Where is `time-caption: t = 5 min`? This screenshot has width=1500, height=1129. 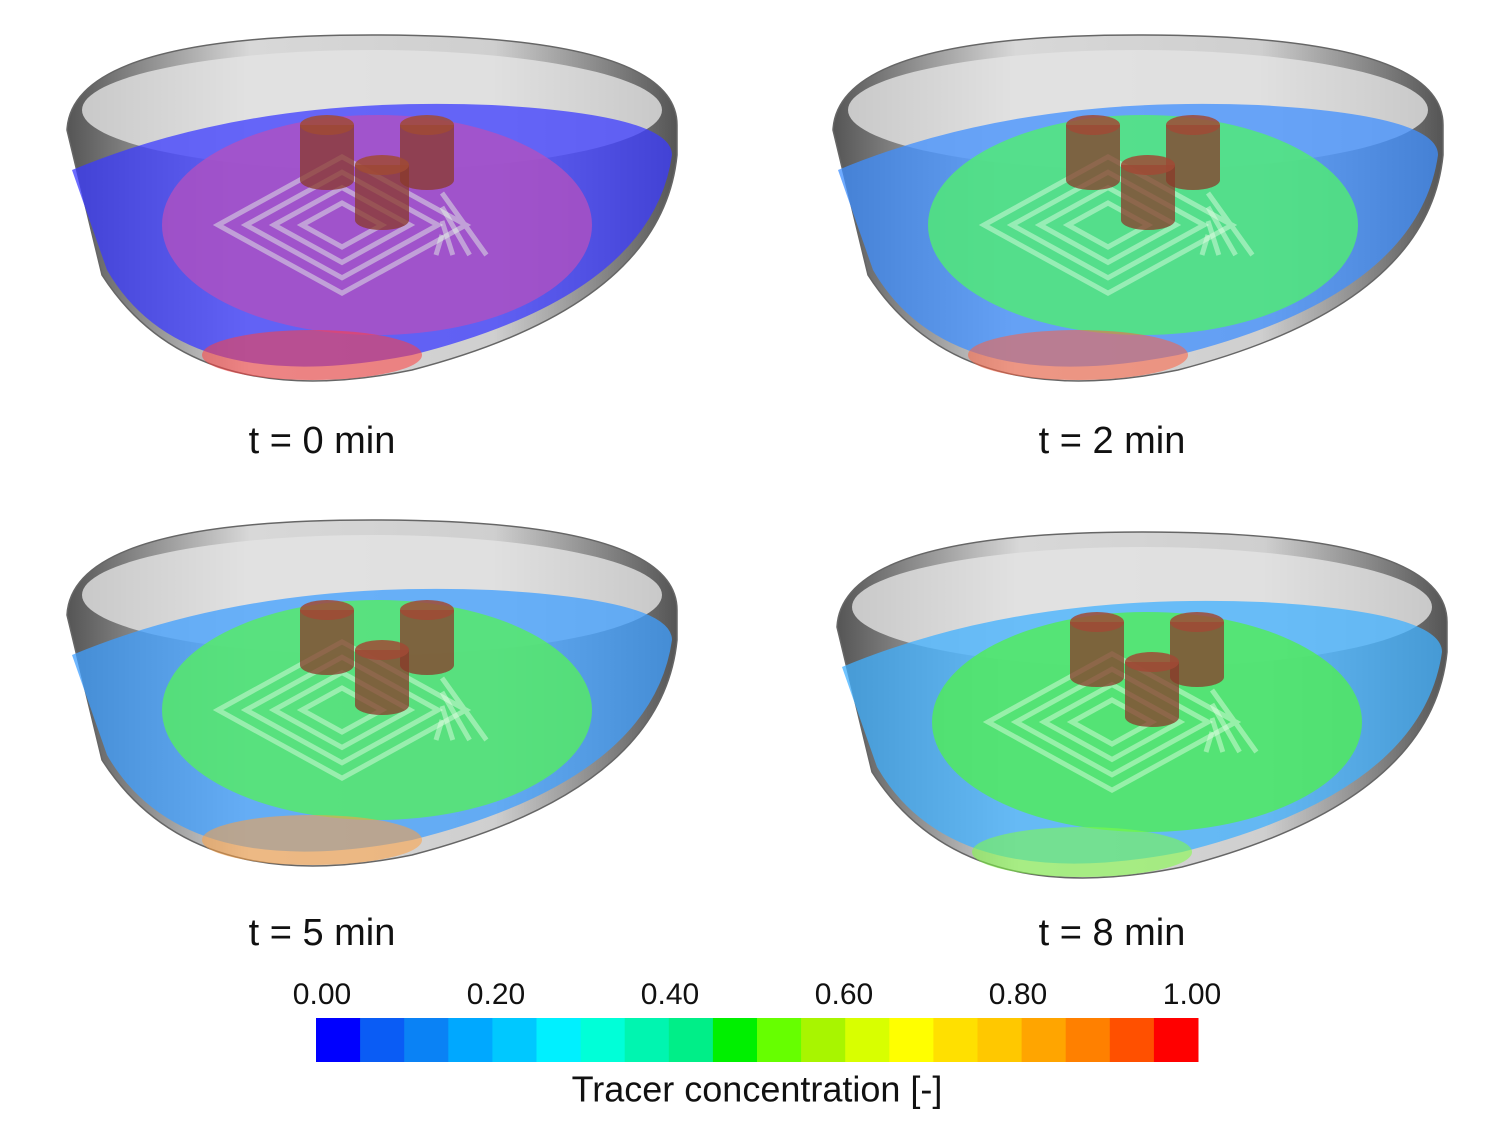 time-caption: t = 5 min is located at coordinates (322, 933).